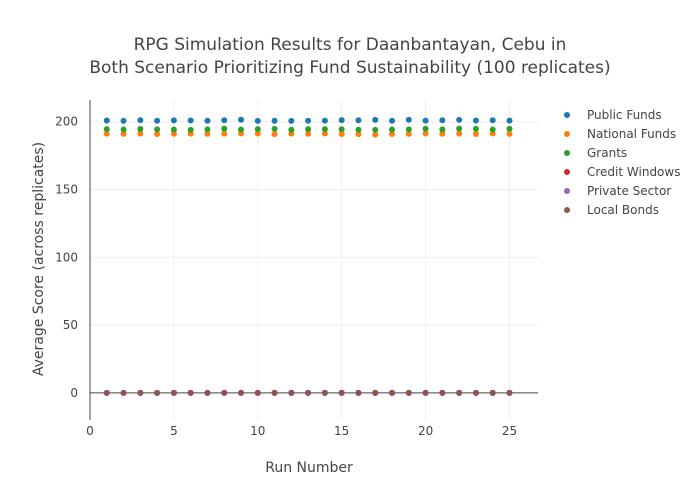 The width and height of the screenshot is (700, 504). What do you see at coordinates (257, 431) in the screenshot?
I see `x-tick-label: 10` at bounding box center [257, 431].